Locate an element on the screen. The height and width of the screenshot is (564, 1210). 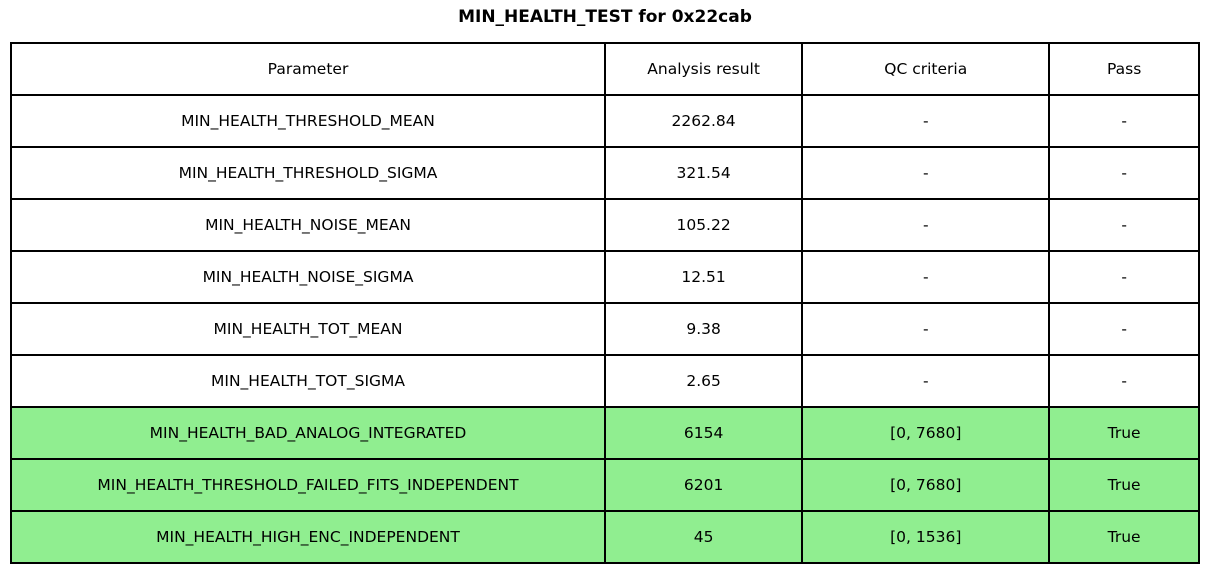
table-header: Parameter Analysis result QC criteria Pass is located at coordinates (605, 69).